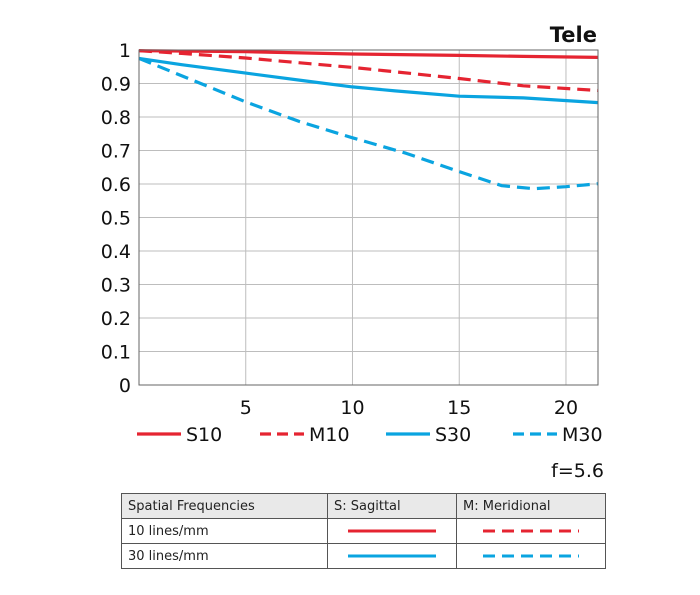 This screenshot has height=595, width=700. What do you see at coordinates (352, 408) in the screenshot?
I see `x-tick-label: 10` at bounding box center [352, 408].